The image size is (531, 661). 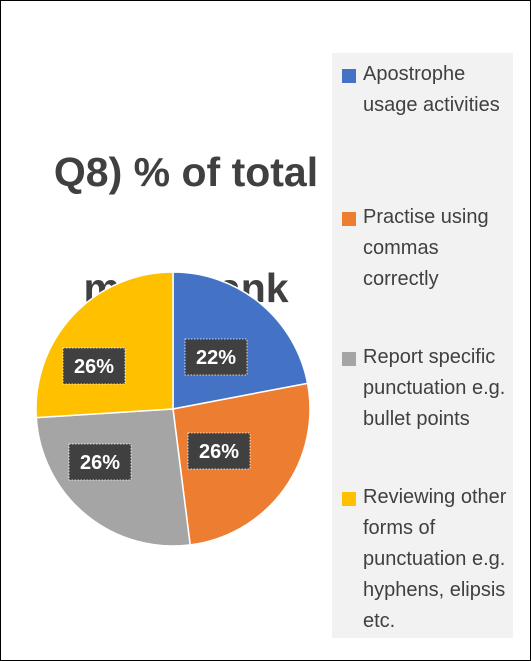 I want to click on data-label-report: 26%, so click(x=100, y=462).